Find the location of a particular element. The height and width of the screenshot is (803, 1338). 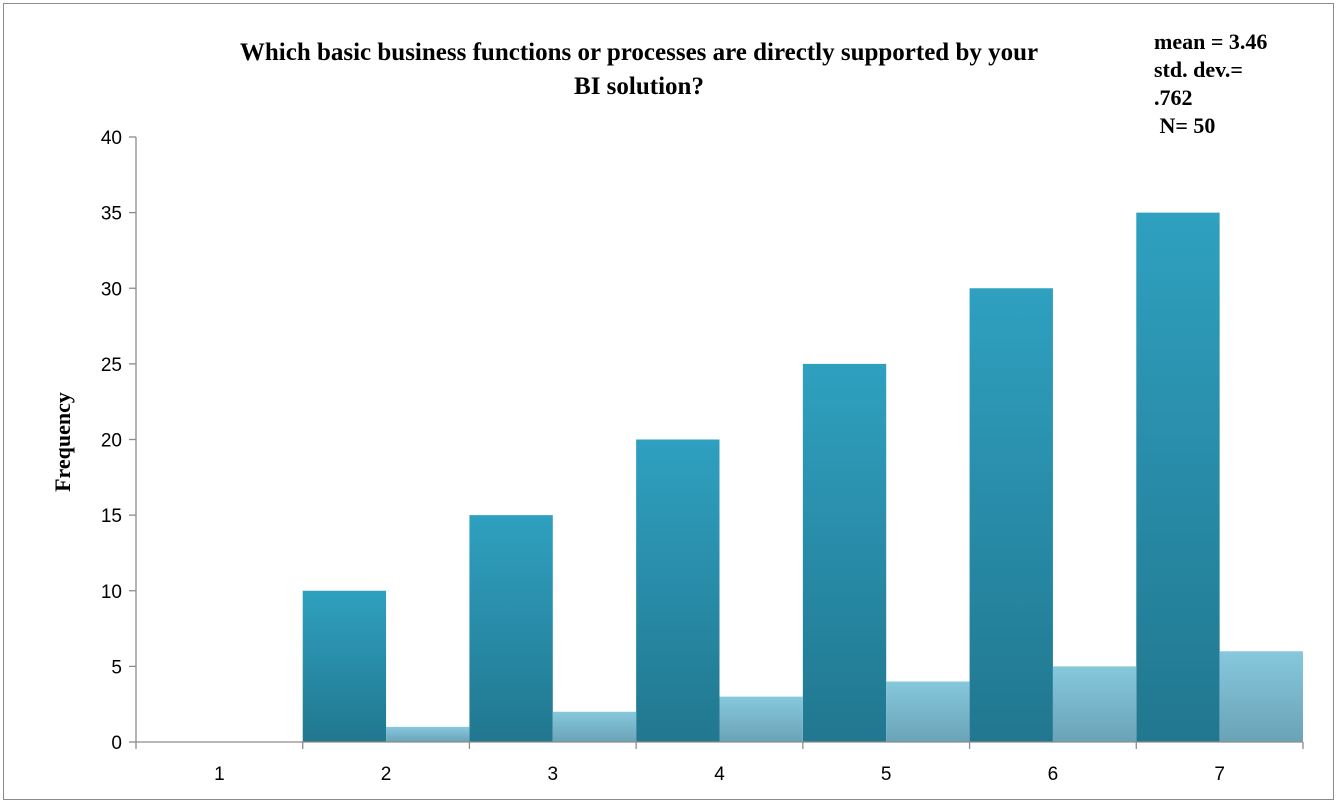

y-tick-label-0: 0 is located at coordinates (116, 743).